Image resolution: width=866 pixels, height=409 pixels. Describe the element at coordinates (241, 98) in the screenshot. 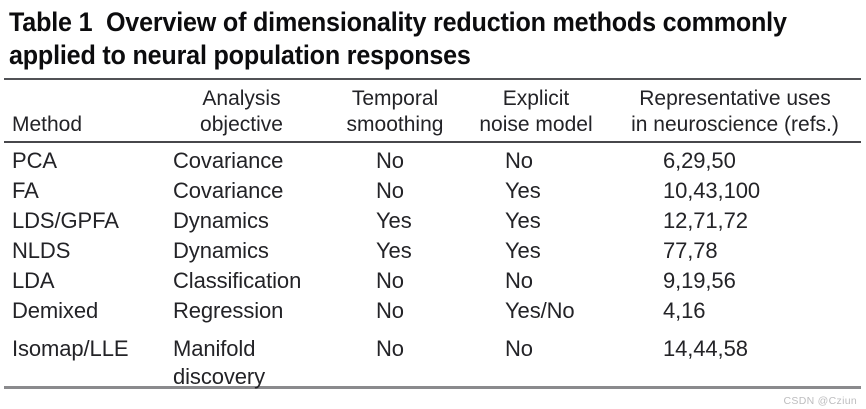

I see `header-line: Analysis` at that location.